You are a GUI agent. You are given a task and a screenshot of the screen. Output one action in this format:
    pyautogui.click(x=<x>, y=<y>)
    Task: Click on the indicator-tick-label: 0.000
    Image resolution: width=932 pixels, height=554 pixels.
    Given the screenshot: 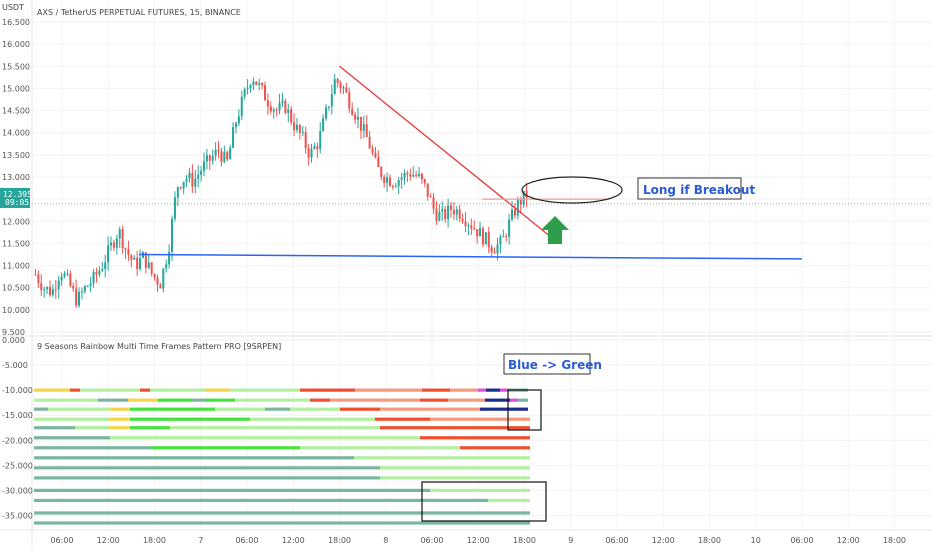 What is the action you would take?
    pyautogui.click(x=13, y=340)
    